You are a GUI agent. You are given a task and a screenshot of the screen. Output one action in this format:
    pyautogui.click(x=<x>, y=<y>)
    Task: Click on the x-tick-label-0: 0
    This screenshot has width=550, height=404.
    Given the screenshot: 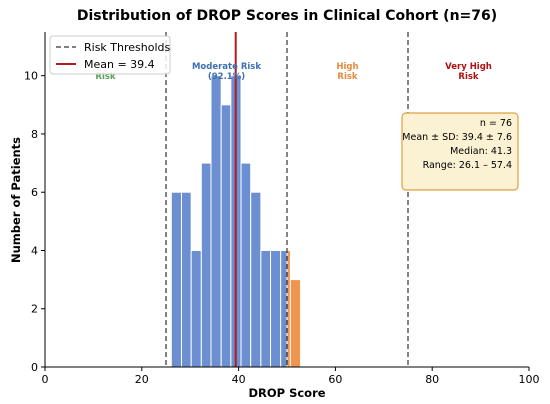 What is the action you would take?
    pyautogui.click(x=45, y=379)
    